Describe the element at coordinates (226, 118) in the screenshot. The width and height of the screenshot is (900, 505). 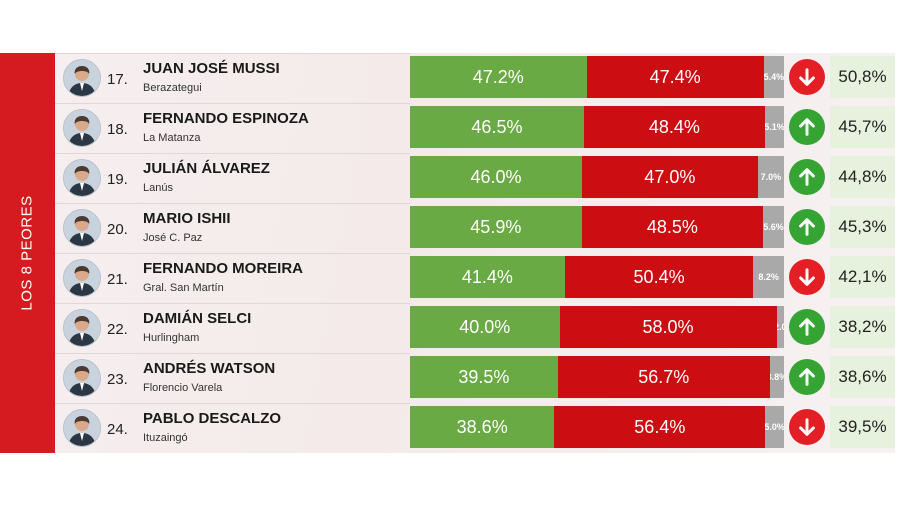
I see `mayor-name: FERNANDO ESPINOZA` at that location.